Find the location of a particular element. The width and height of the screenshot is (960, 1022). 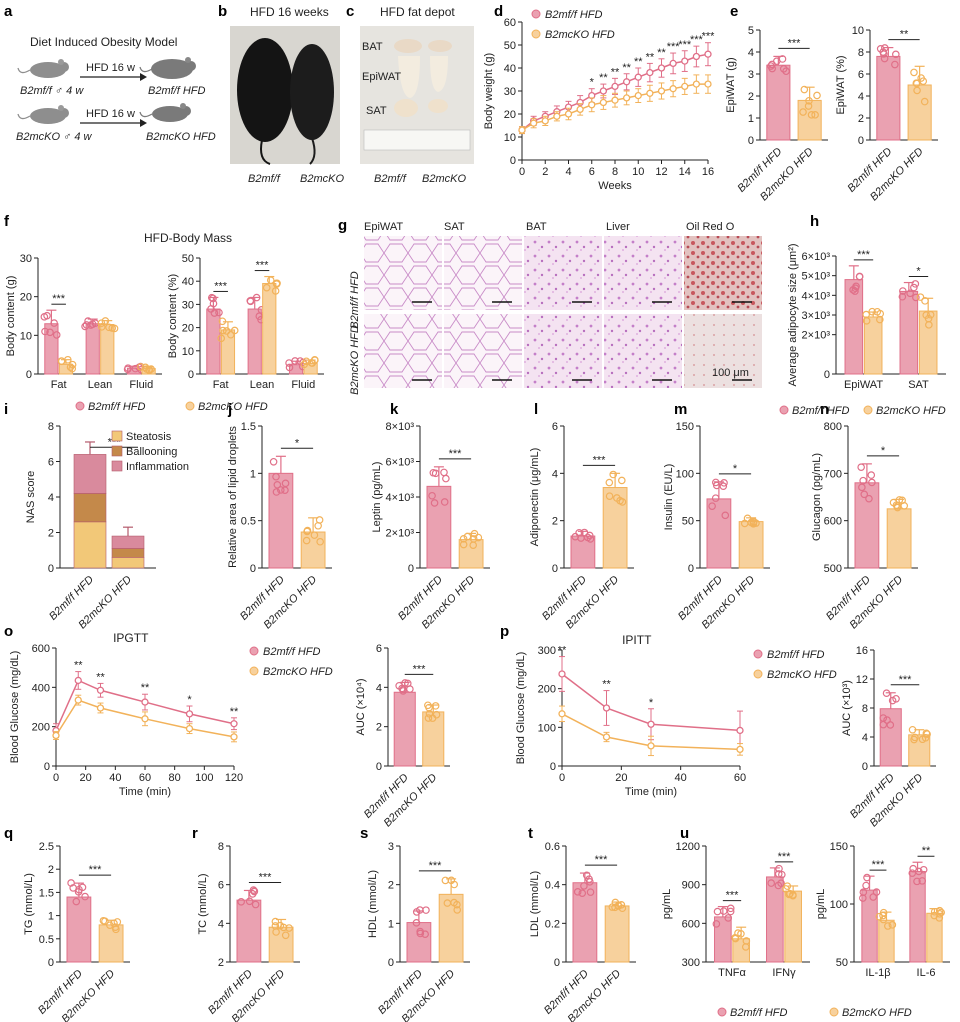

y-tick-label: 2×10³ is located at coordinates (400, 534).